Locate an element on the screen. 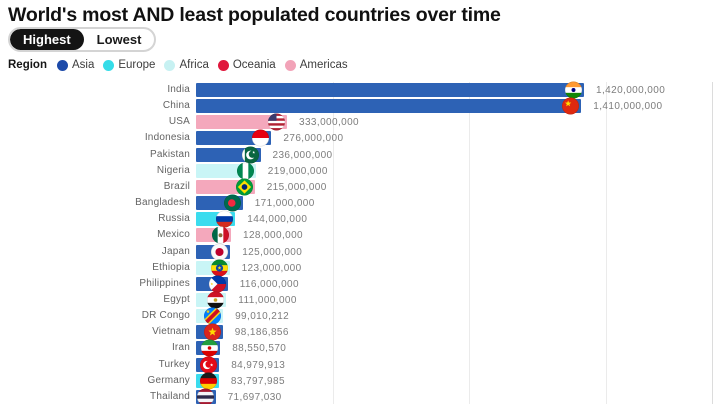  legend-label: Americas is located at coordinates (323, 65).